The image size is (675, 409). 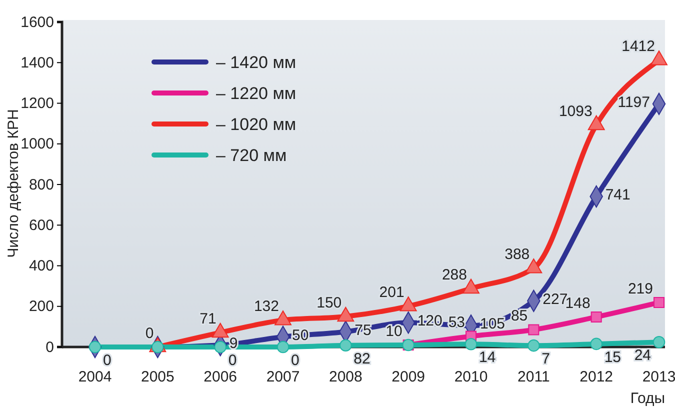 I want to click on y-tick-label: 1600, so click(x=37, y=22).